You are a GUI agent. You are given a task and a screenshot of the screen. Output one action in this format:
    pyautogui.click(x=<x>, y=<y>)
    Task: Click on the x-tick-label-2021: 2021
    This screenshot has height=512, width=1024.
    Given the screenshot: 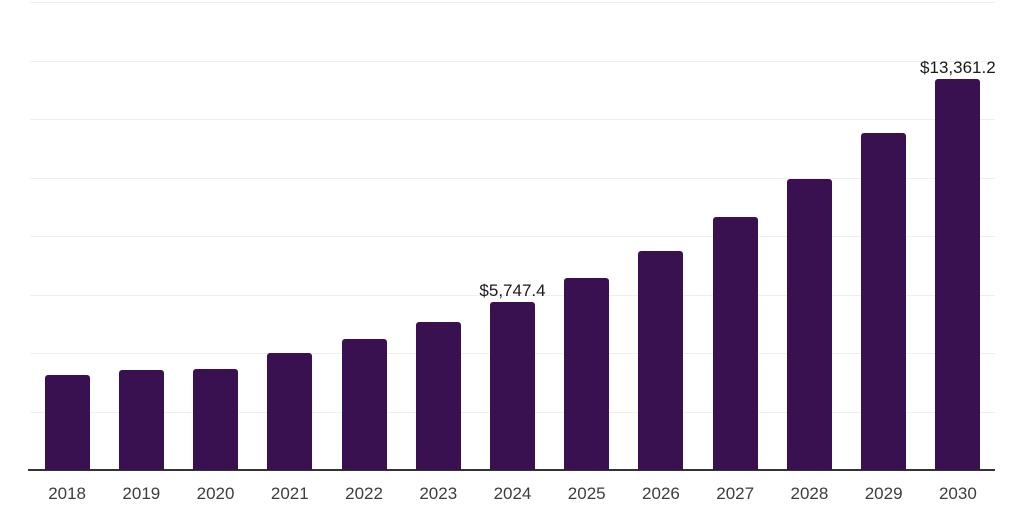 What is the action you would take?
    pyautogui.click(x=289, y=493)
    